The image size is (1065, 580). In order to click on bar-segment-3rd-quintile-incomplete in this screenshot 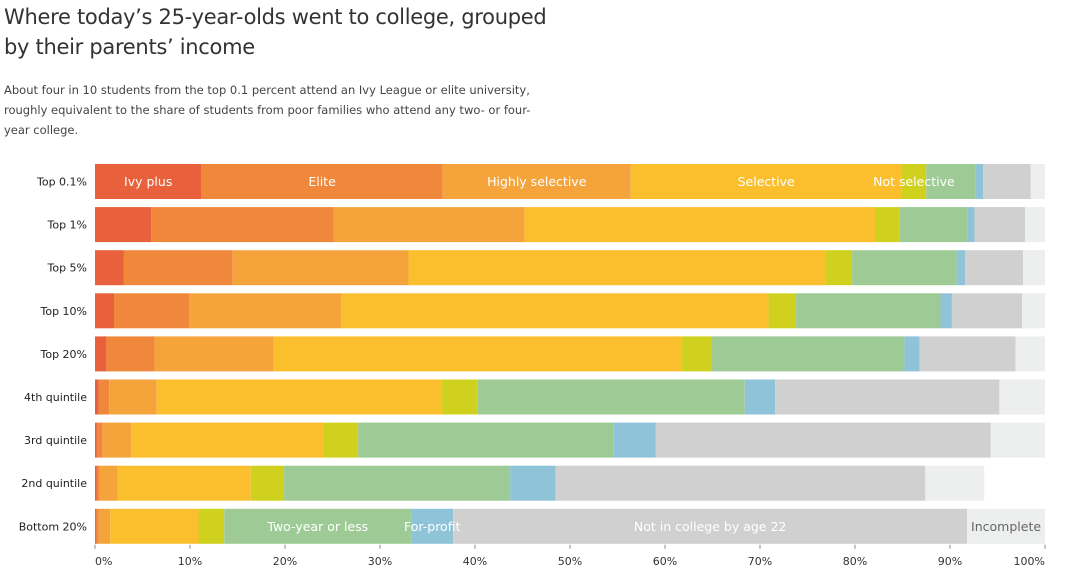, I will do `click(1017, 440)`.